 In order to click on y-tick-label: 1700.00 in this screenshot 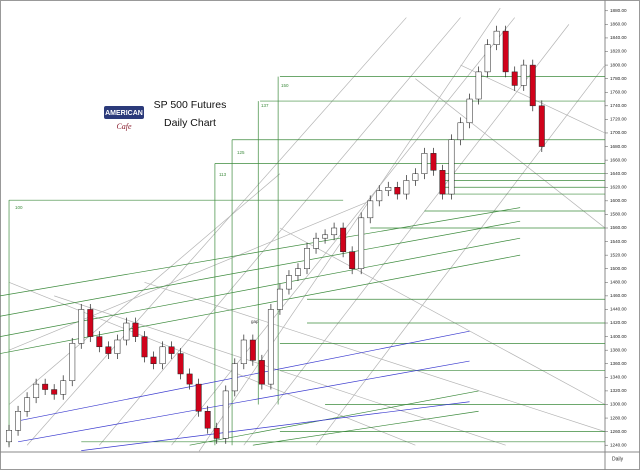, I will do `click(618, 132)`.